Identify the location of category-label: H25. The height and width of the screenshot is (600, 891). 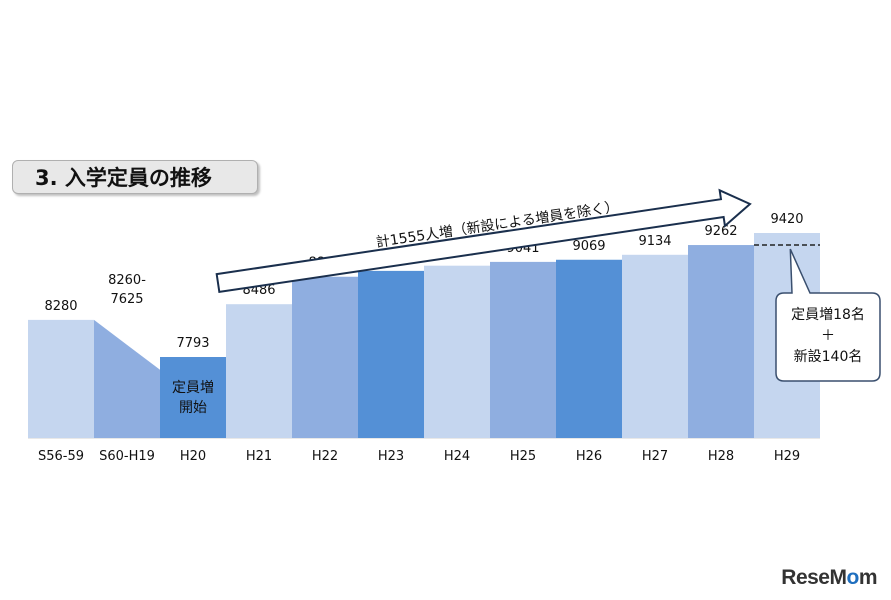
(523, 456).